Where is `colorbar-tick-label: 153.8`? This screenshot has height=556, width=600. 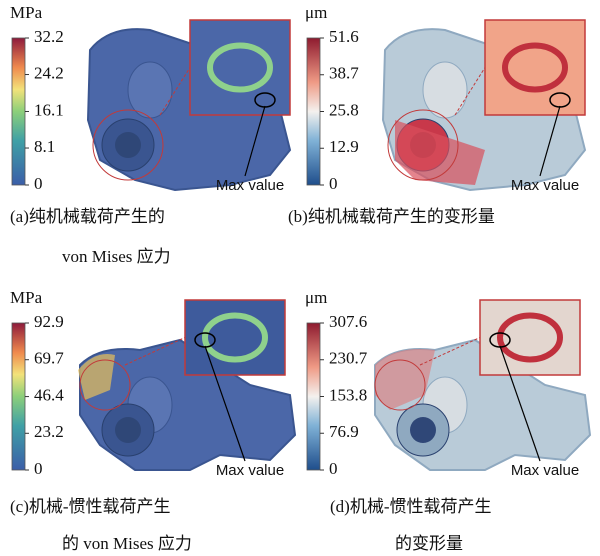
colorbar-tick-label: 153.8 is located at coordinates (348, 394).